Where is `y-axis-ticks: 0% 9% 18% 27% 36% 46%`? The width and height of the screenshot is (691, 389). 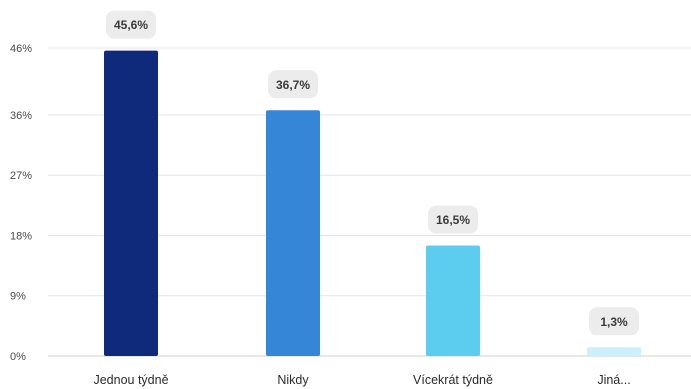
y-axis-ticks: 0% 9% 18% 27% 36% 46% is located at coordinates (21, 203).